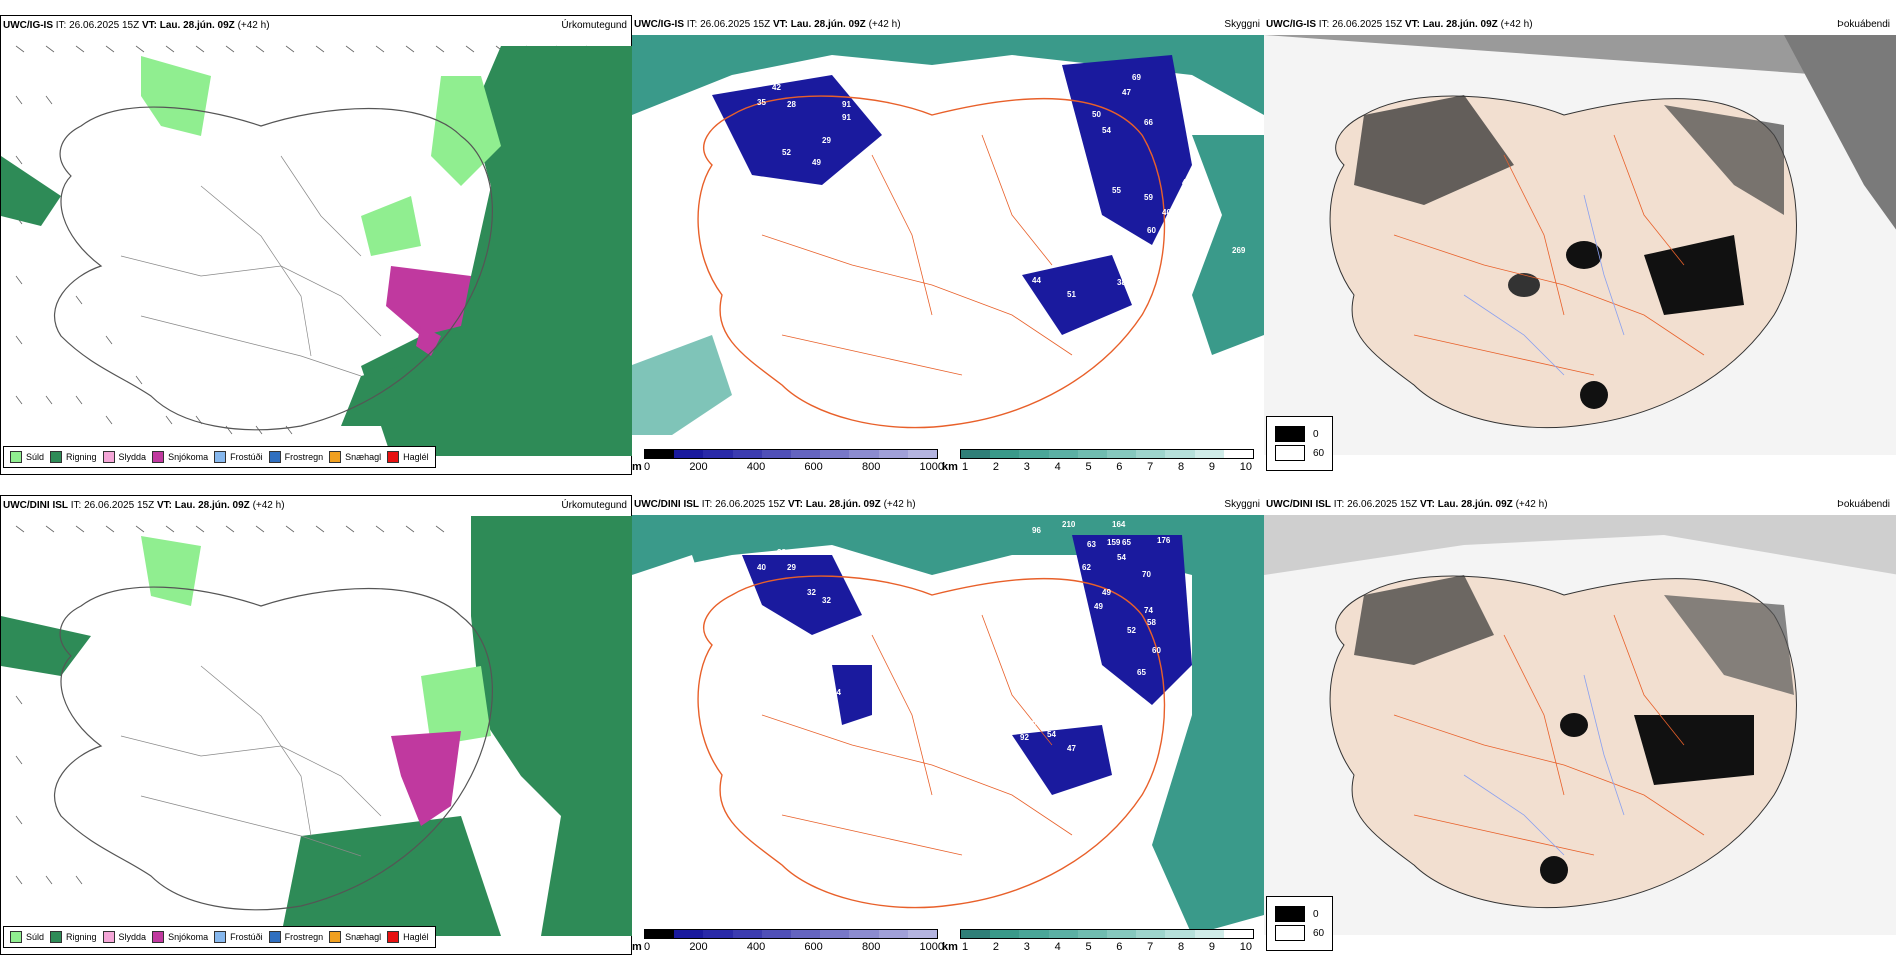  What do you see at coordinates (1036, 530) in the screenshot?
I see `svg-text: 96` at bounding box center [1036, 530].